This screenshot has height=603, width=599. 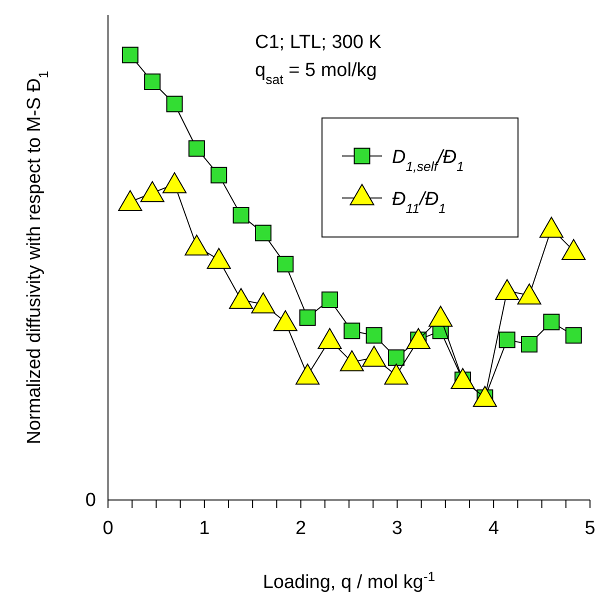 What do you see at coordinates (204, 528) in the screenshot?
I see `x-tick-label: 1` at bounding box center [204, 528].